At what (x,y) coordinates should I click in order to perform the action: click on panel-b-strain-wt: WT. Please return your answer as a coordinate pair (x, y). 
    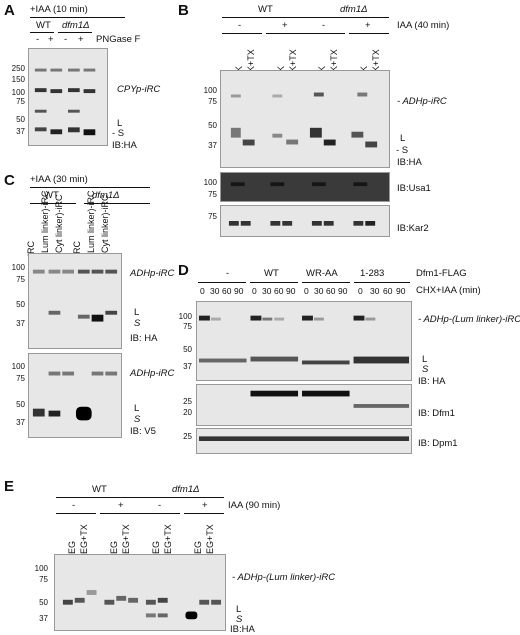
    Looking at the image, I should click on (265, 9).